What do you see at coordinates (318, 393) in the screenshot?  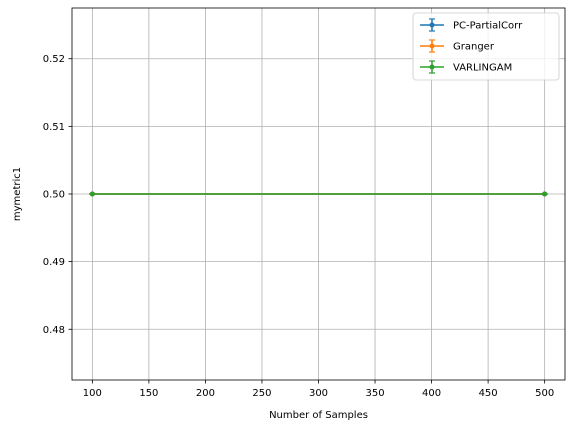 I see `x-tick-label: 300` at bounding box center [318, 393].